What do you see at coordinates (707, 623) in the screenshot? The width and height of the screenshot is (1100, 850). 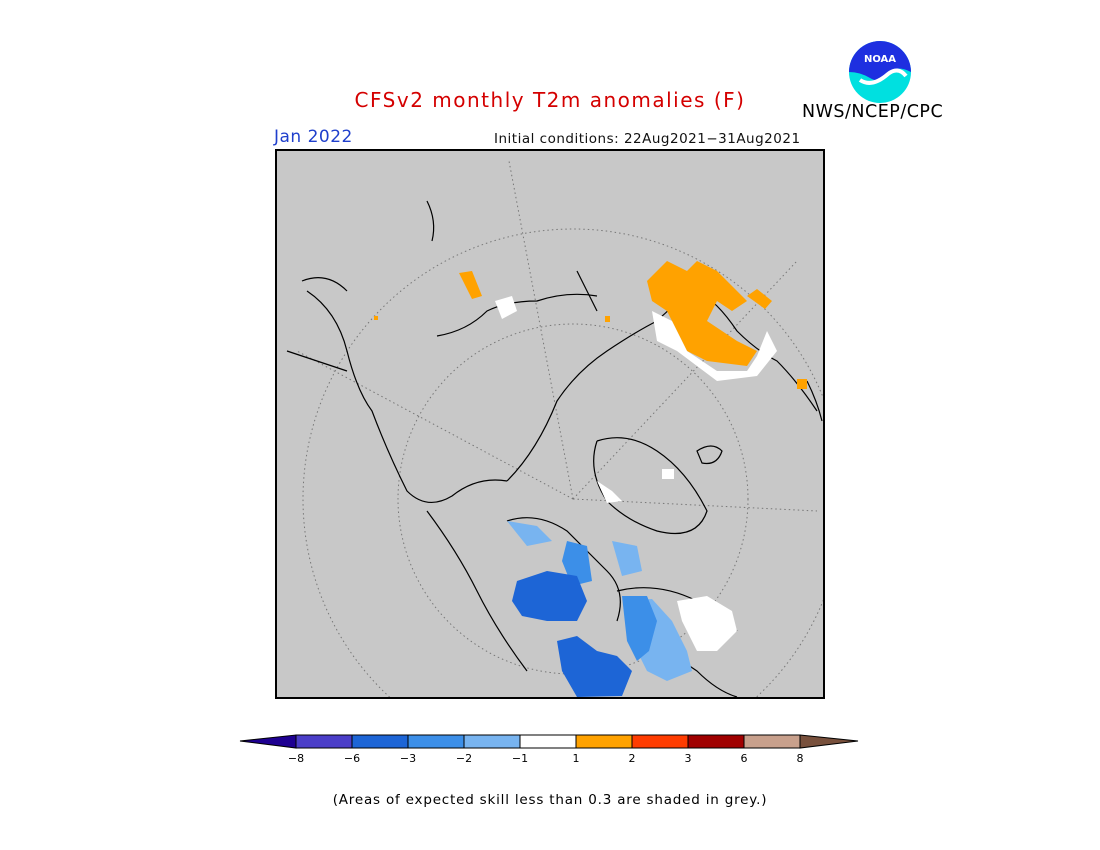 I see `anomaly-region-neutral-labrador` at bounding box center [707, 623].